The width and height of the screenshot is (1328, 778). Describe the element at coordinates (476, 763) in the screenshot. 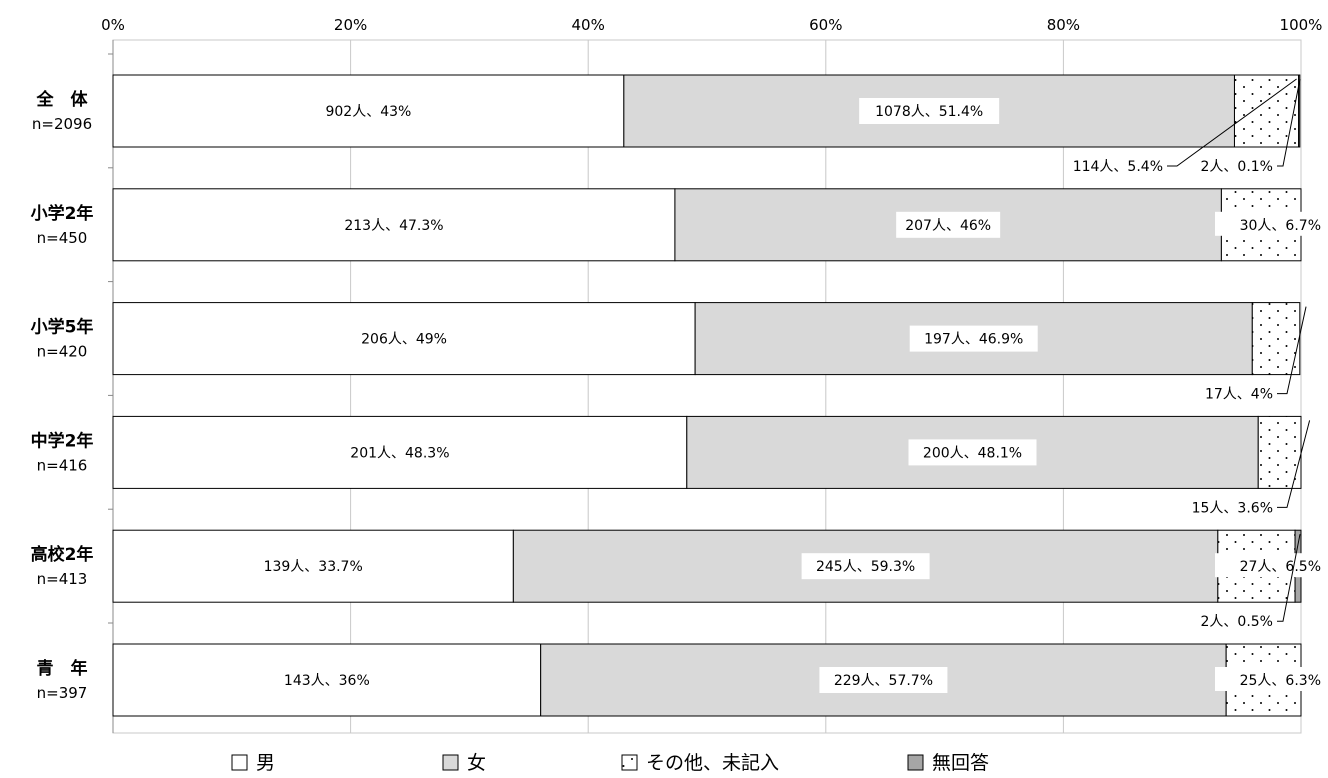

I see `legend-label: 女` at that location.